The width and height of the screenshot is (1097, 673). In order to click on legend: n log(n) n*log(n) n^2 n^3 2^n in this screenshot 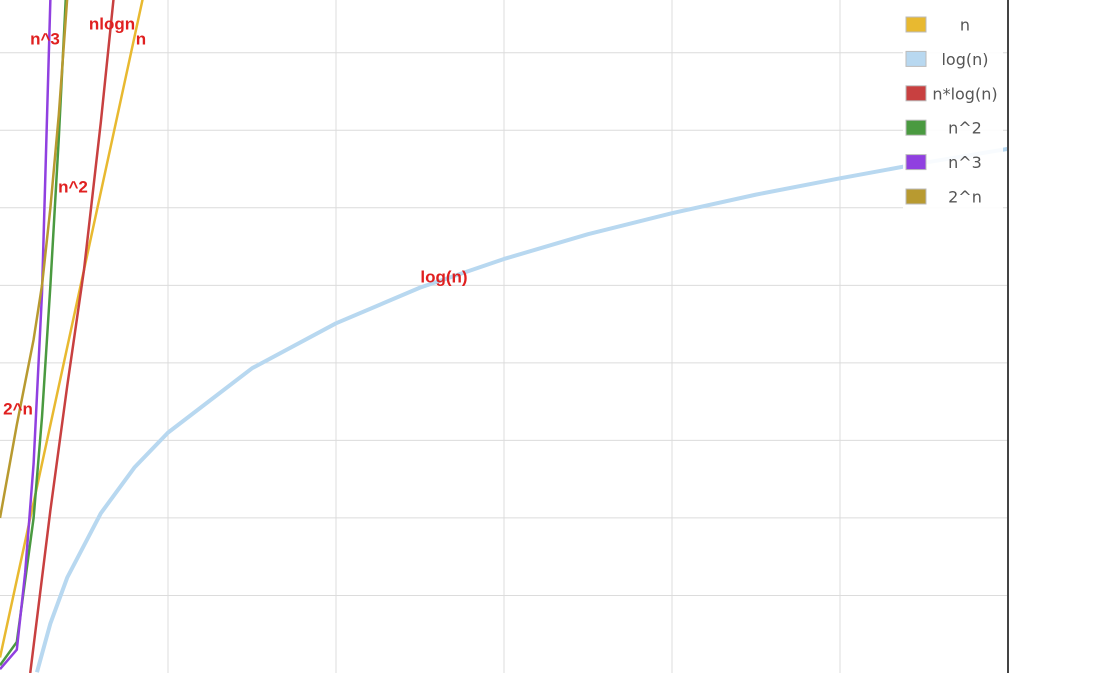, I will do `click(953, 110)`.